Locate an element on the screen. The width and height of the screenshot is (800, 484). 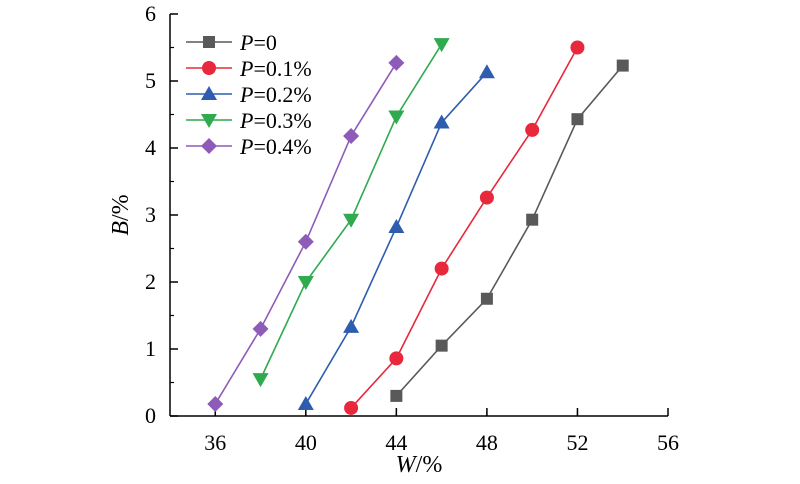
y-tick-label: 4 is located at coordinates (150, 147).